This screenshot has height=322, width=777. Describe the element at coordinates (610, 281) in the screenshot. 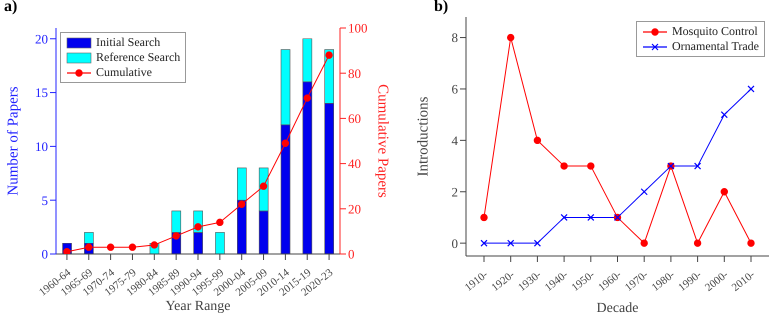

I see `x-tick-label: 1960-` at that location.